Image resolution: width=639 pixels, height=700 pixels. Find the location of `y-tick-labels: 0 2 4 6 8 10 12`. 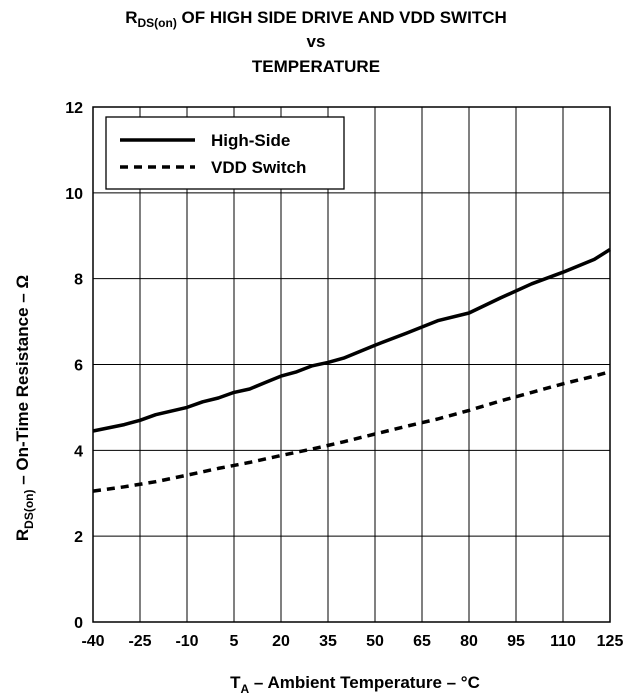

y-tick-labels: 0 2 4 6 8 10 12 is located at coordinates (74, 366).